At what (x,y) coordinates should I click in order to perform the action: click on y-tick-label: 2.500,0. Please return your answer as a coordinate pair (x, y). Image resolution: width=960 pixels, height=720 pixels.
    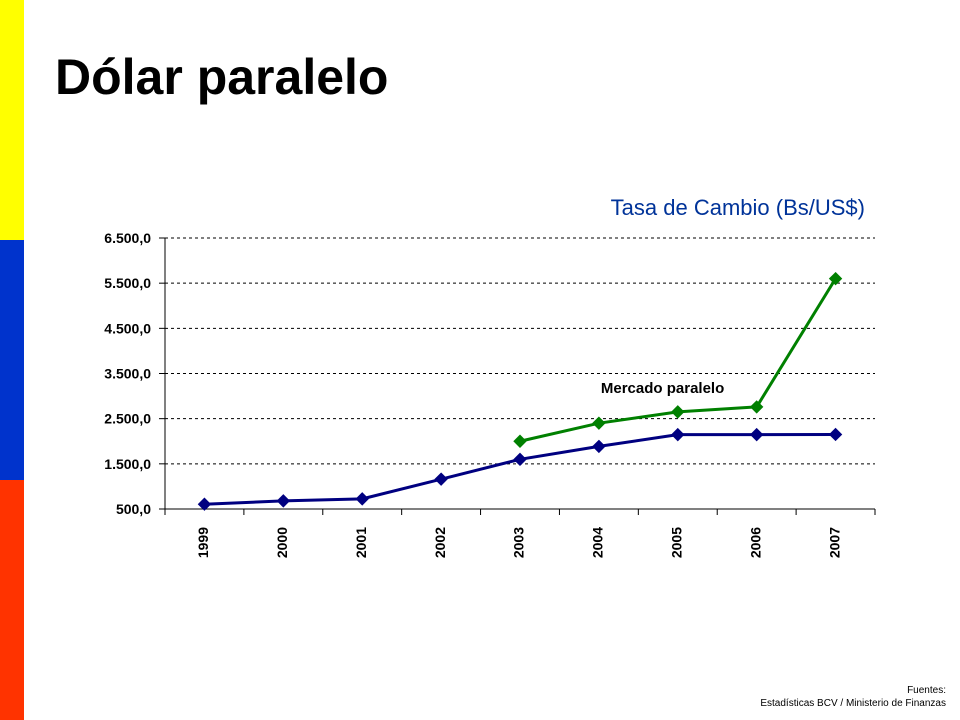
    Looking at the image, I should click on (127, 419).